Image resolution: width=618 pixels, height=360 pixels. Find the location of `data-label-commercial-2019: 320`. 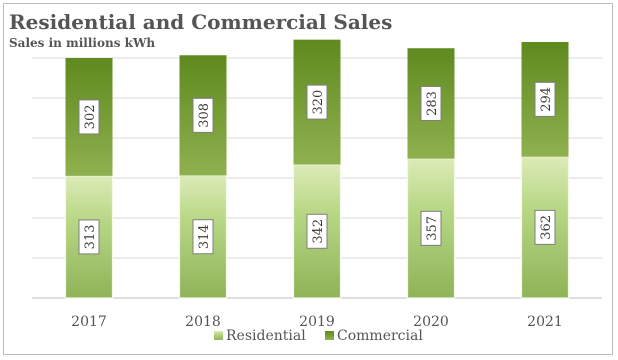

data-label-commercial-2019: 320 is located at coordinates (317, 102).